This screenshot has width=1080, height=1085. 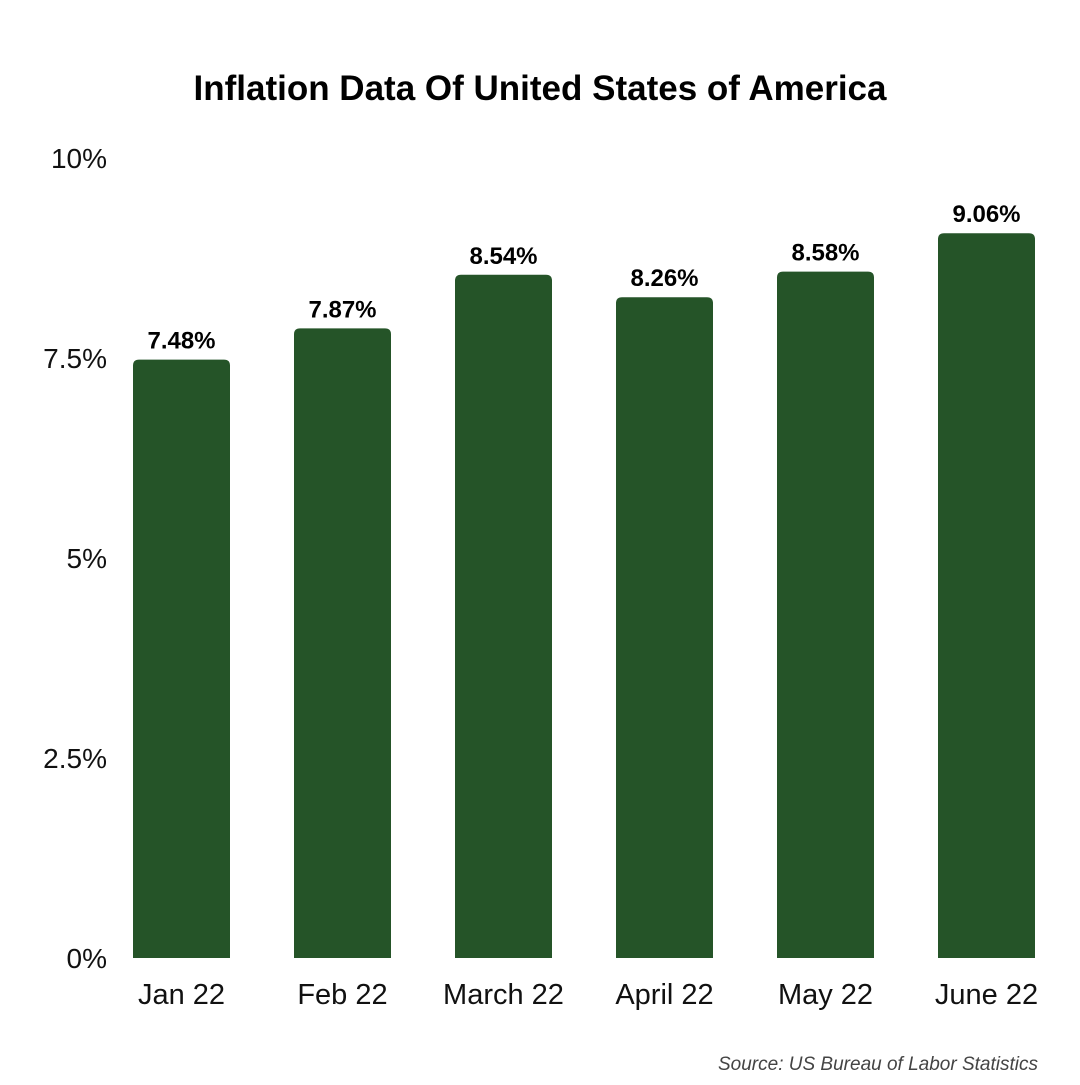 What do you see at coordinates (825, 253) in the screenshot?
I see `bar-value-label: 8.58%` at bounding box center [825, 253].